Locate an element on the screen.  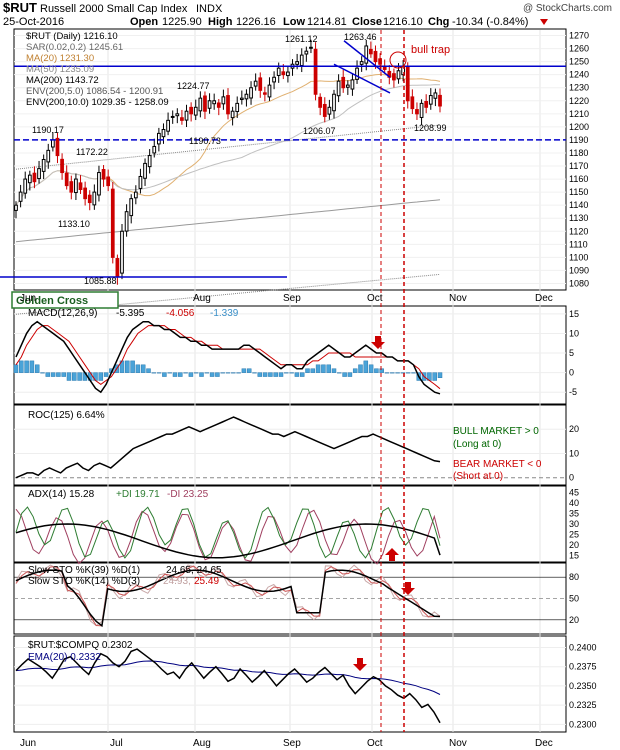
plus-di-line is located at coordinates (228, 532).